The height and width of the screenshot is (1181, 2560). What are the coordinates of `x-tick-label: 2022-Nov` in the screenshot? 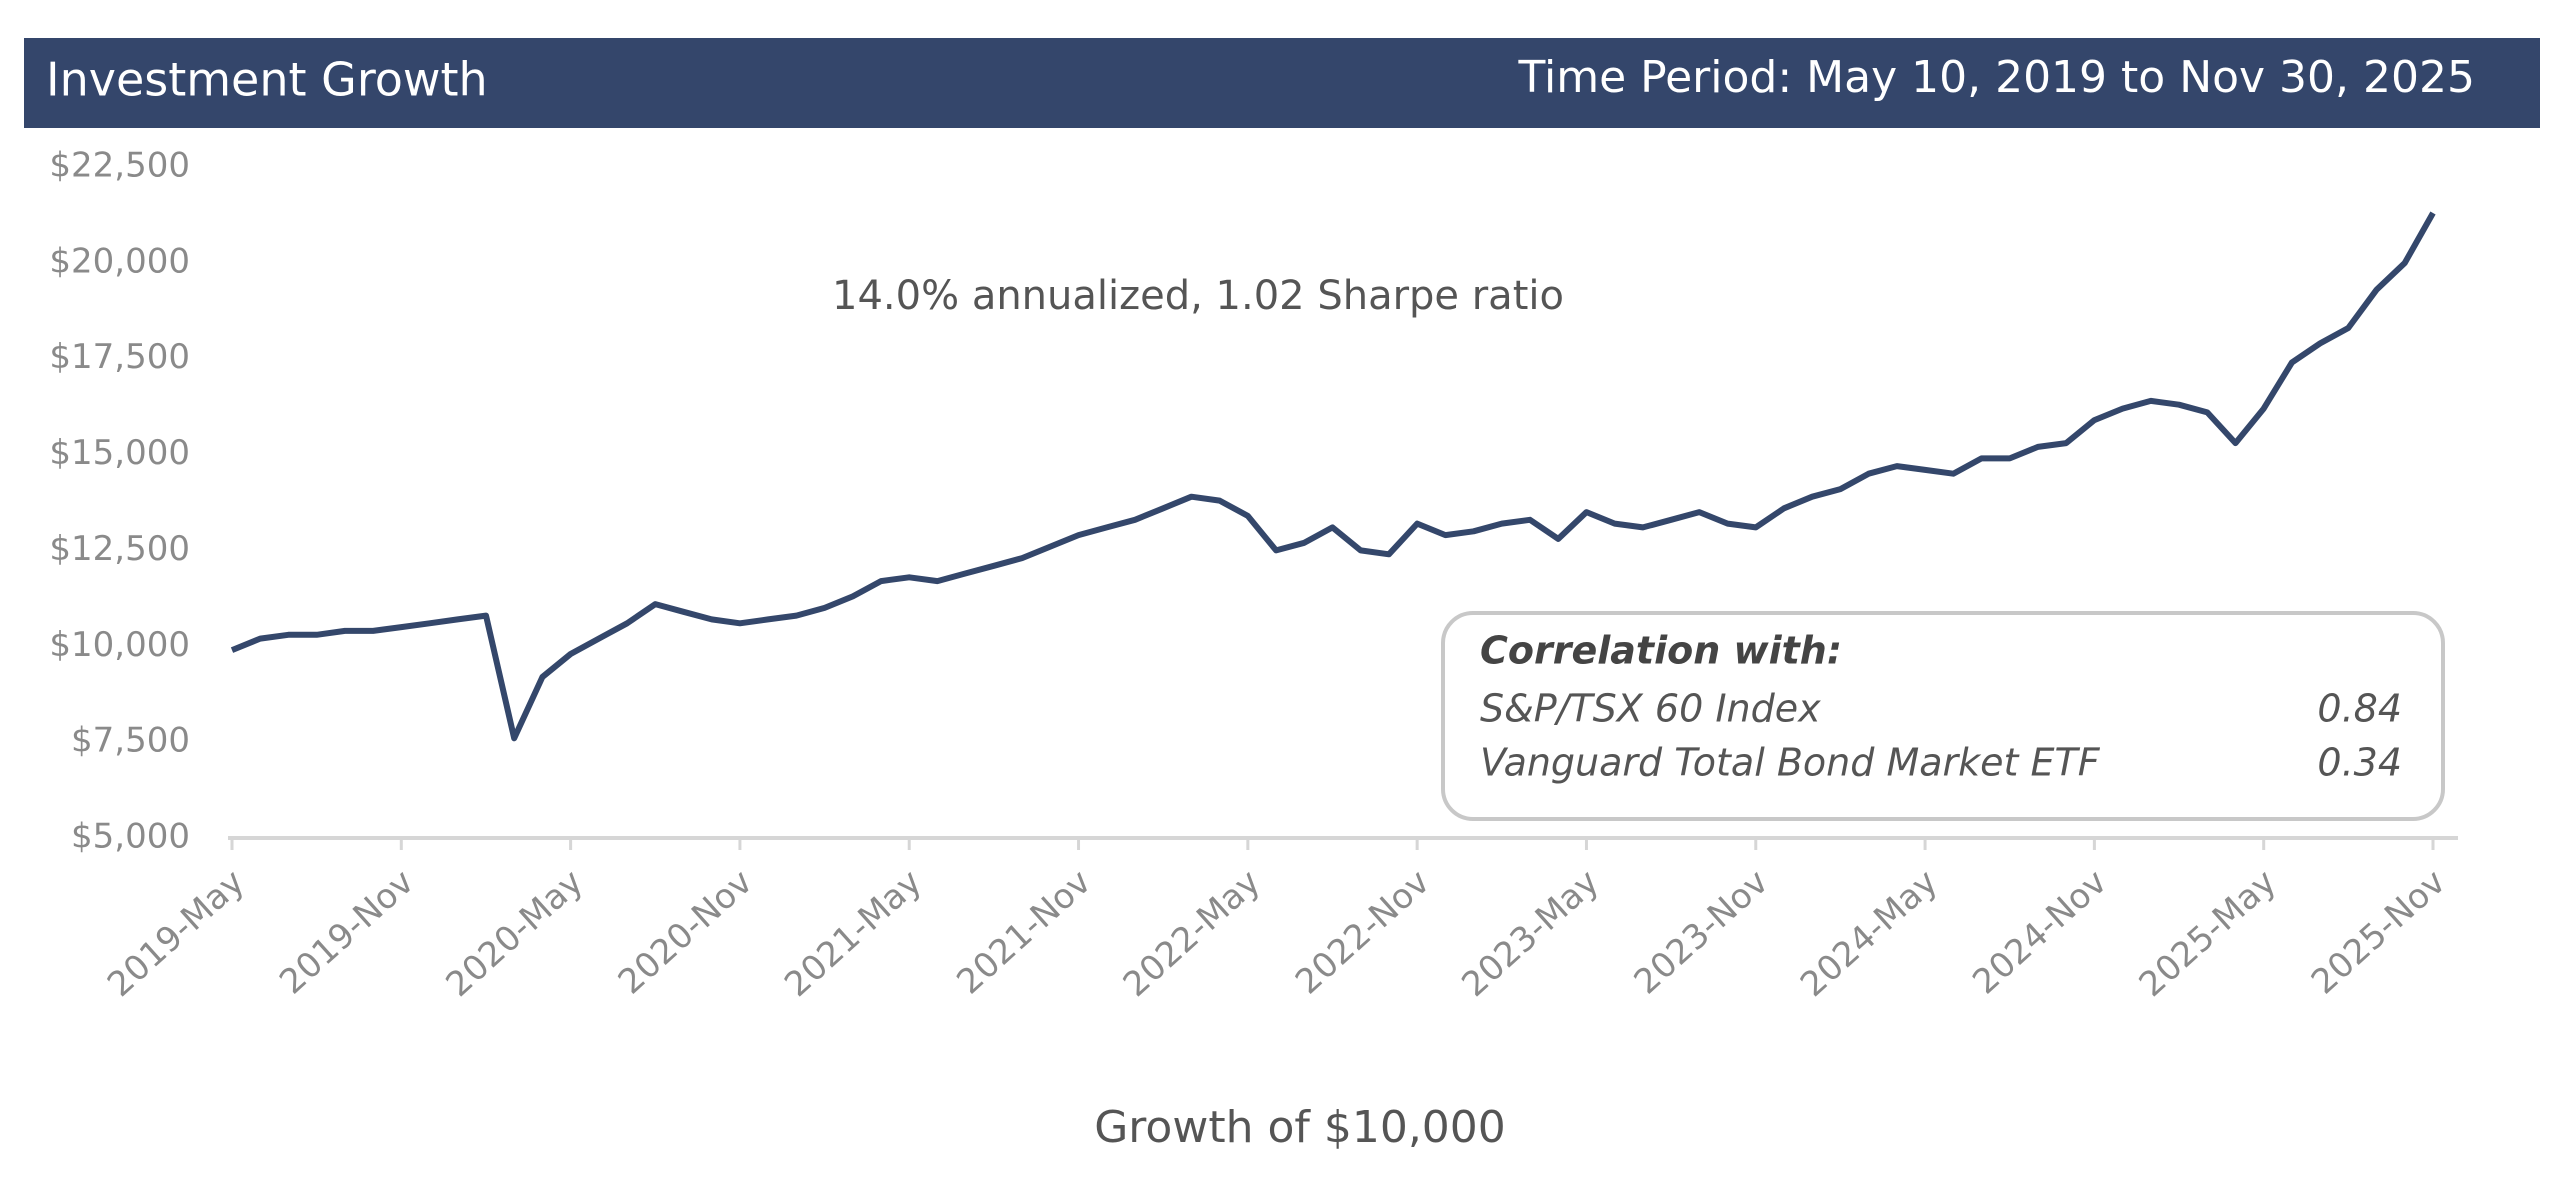 It's located at (1363, 932).